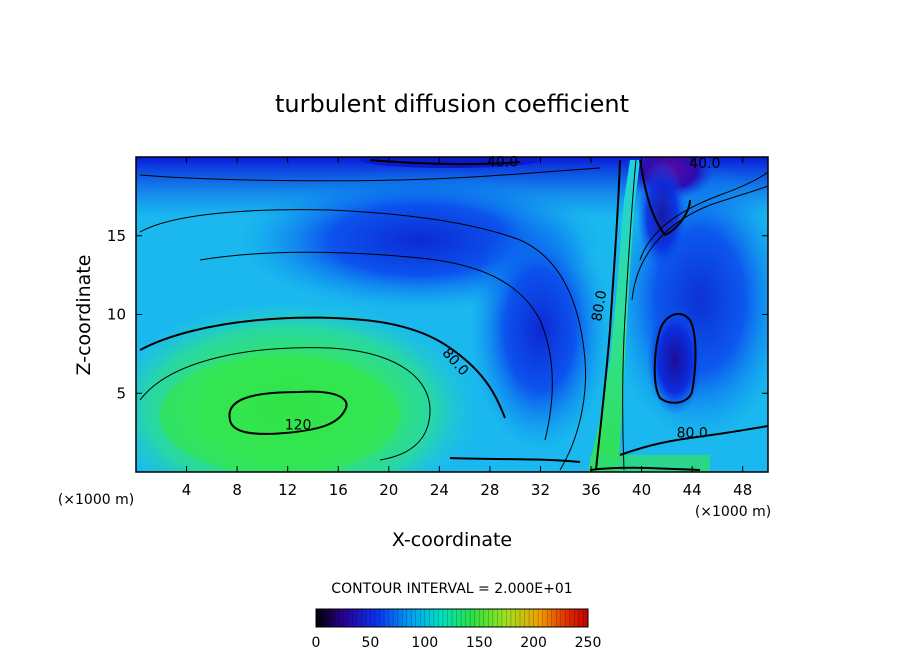 Image resolution: width=904 pixels, height=658 pixels. Describe the element at coordinates (116, 236) in the screenshot. I see `y-tick-label: 15` at that location.